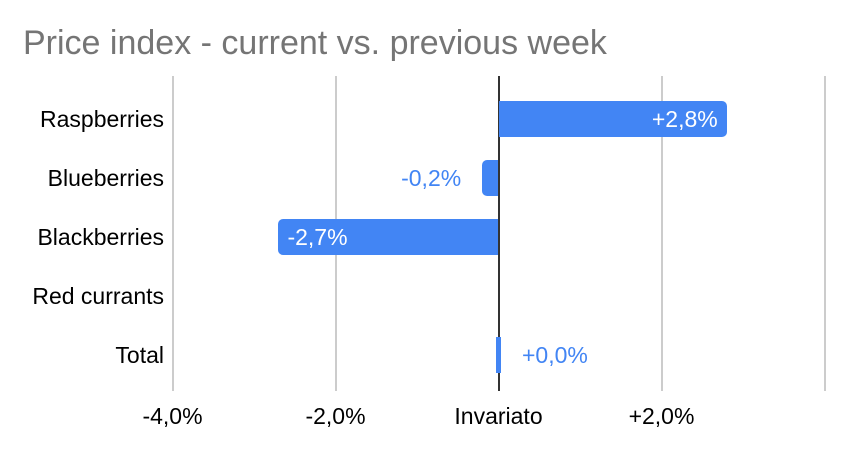 This screenshot has width=848, height=452. I want to click on bar-blackberries, so click(388, 237).